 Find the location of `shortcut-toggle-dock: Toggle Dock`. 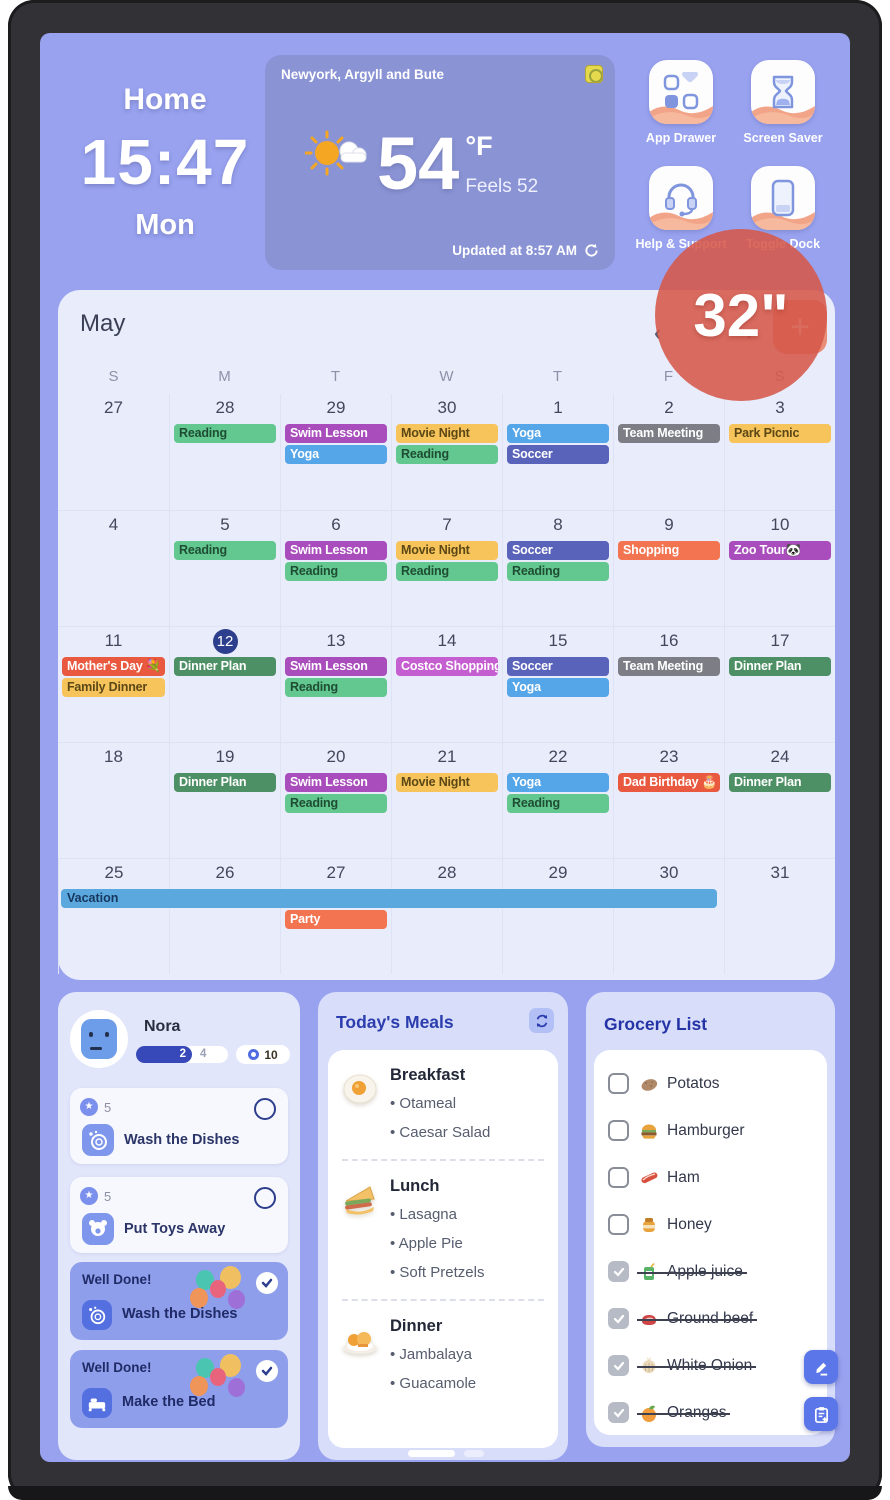

shortcut-toggle-dock: Toggle Dock is located at coordinates (783, 208).